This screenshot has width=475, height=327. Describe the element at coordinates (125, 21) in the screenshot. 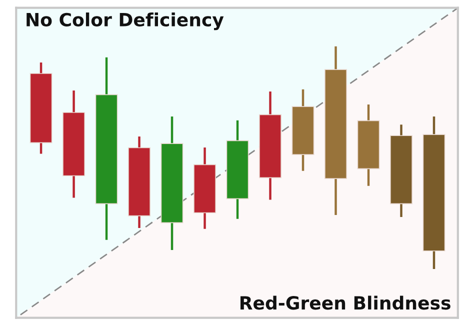

I see `text: No Color Deficiency` at that location.